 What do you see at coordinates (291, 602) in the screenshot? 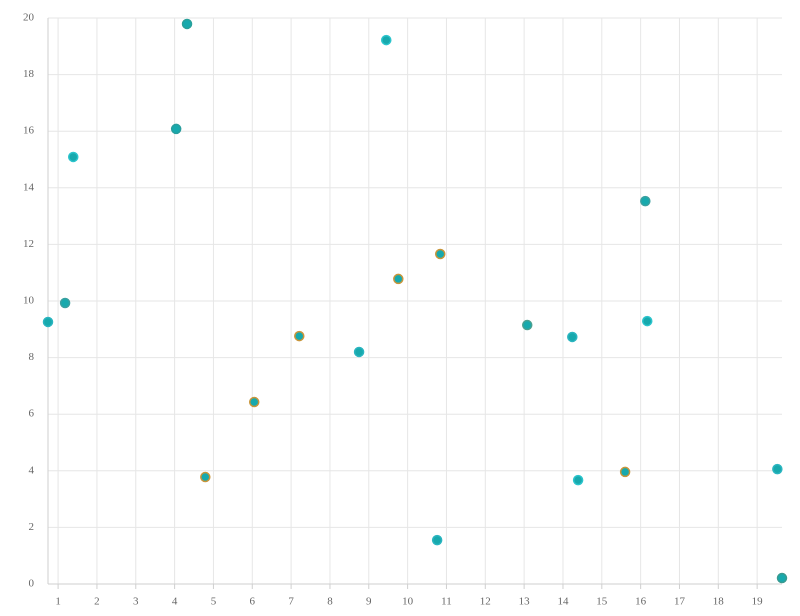
I see `x-tick-label: 7` at bounding box center [291, 602].